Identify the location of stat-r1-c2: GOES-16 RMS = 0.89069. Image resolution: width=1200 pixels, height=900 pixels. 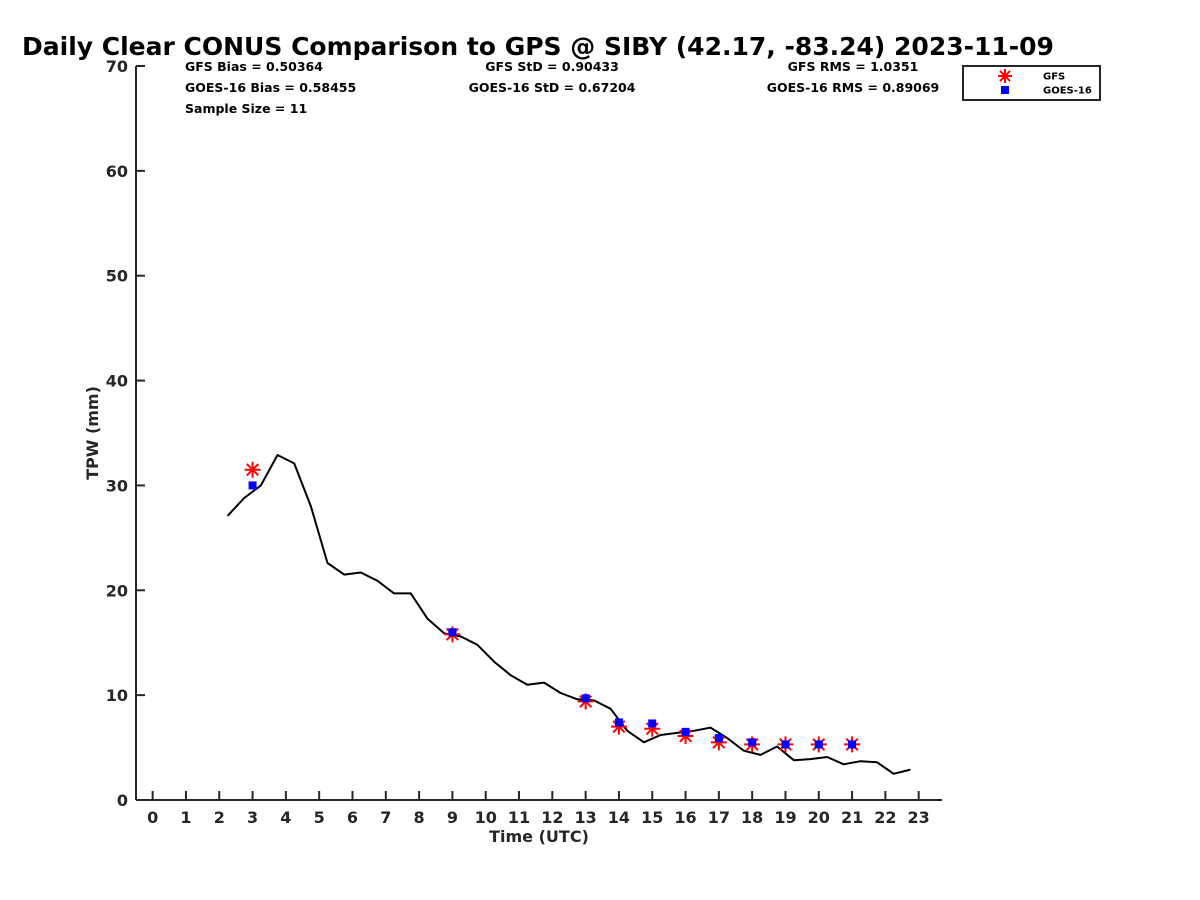
(853, 87).